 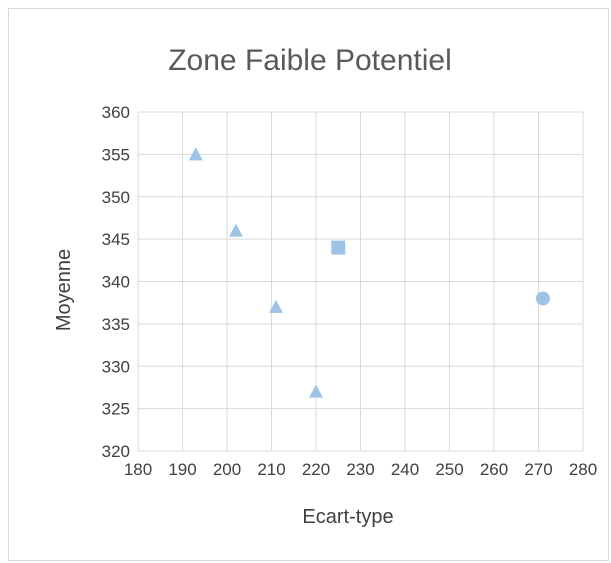 What do you see at coordinates (271, 469) in the screenshot?
I see `x-tick-label: 210` at bounding box center [271, 469].